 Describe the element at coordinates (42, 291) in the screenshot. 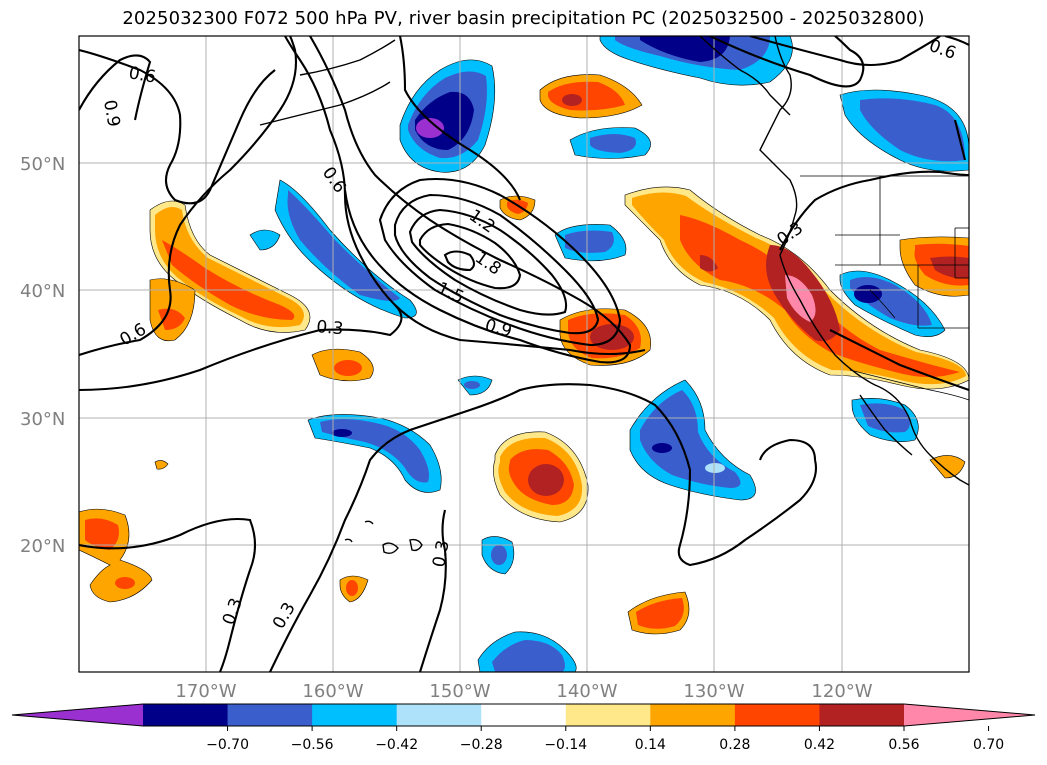

I see `latitude-label: 40°N` at that location.